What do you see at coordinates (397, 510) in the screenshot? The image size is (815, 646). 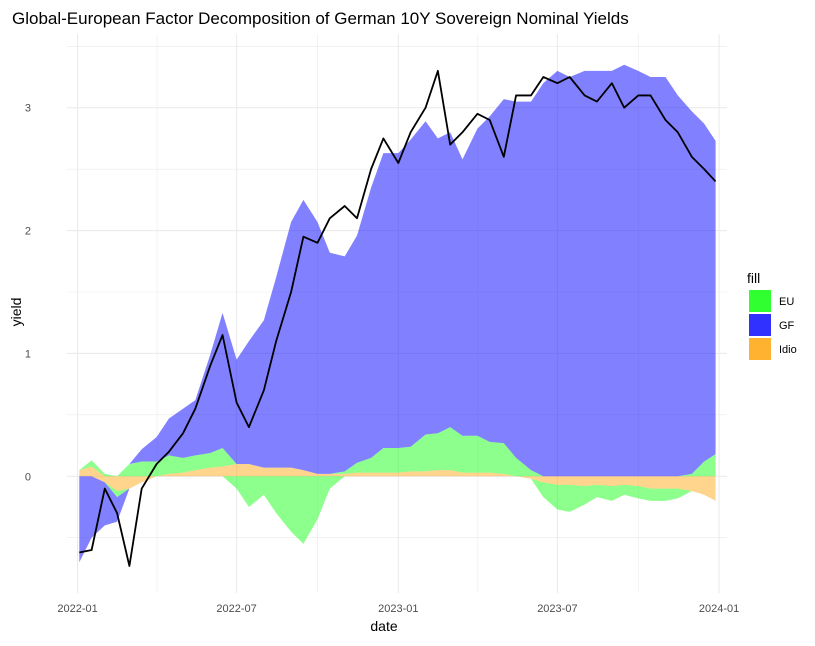 I see `area-eu-negative` at bounding box center [397, 510].